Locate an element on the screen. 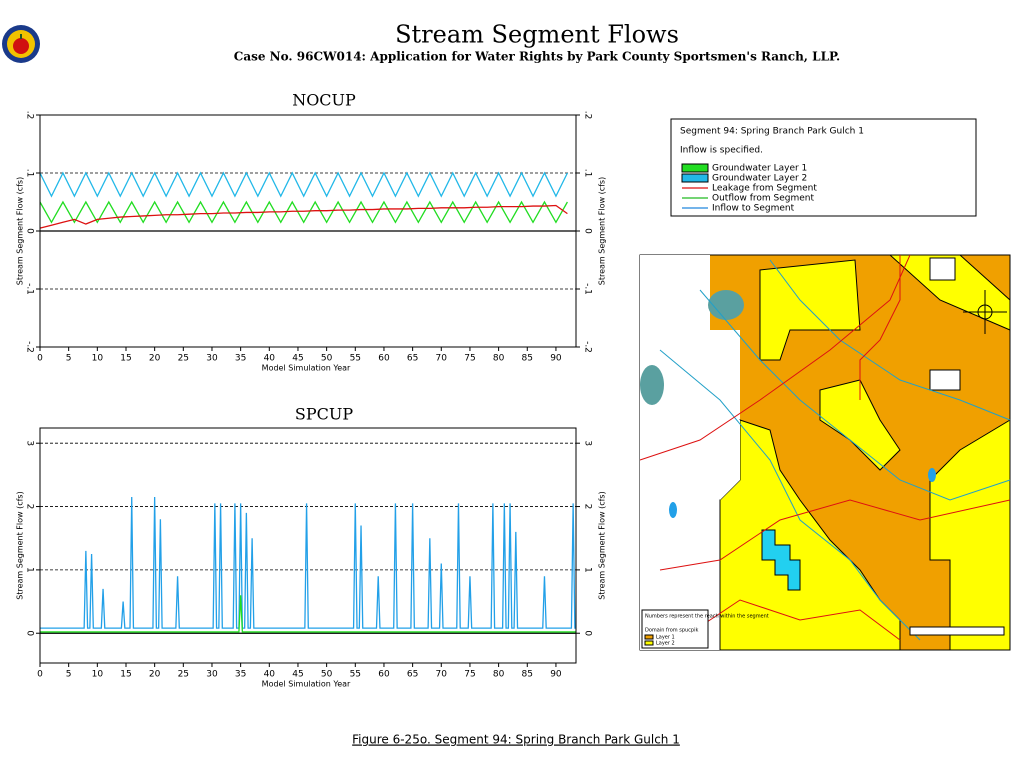 The height and width of the screenshot is (772, 1024). chart-title: SPCUP is located at coordinates (324, 414).